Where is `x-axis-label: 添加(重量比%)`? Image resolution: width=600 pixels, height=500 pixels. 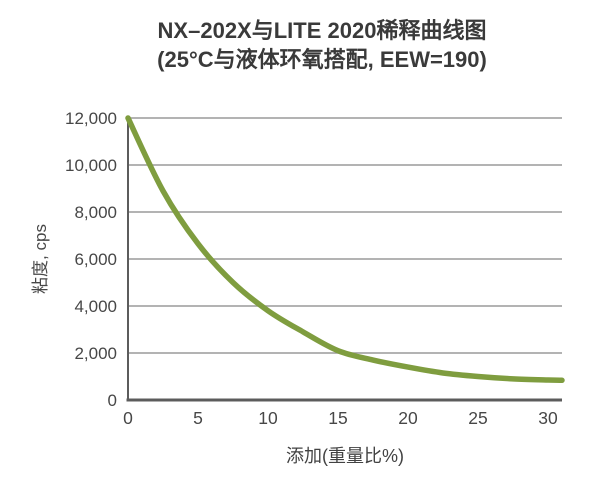 x-axis-label: 添加(重量比%) is located at coordinates (345, 456).